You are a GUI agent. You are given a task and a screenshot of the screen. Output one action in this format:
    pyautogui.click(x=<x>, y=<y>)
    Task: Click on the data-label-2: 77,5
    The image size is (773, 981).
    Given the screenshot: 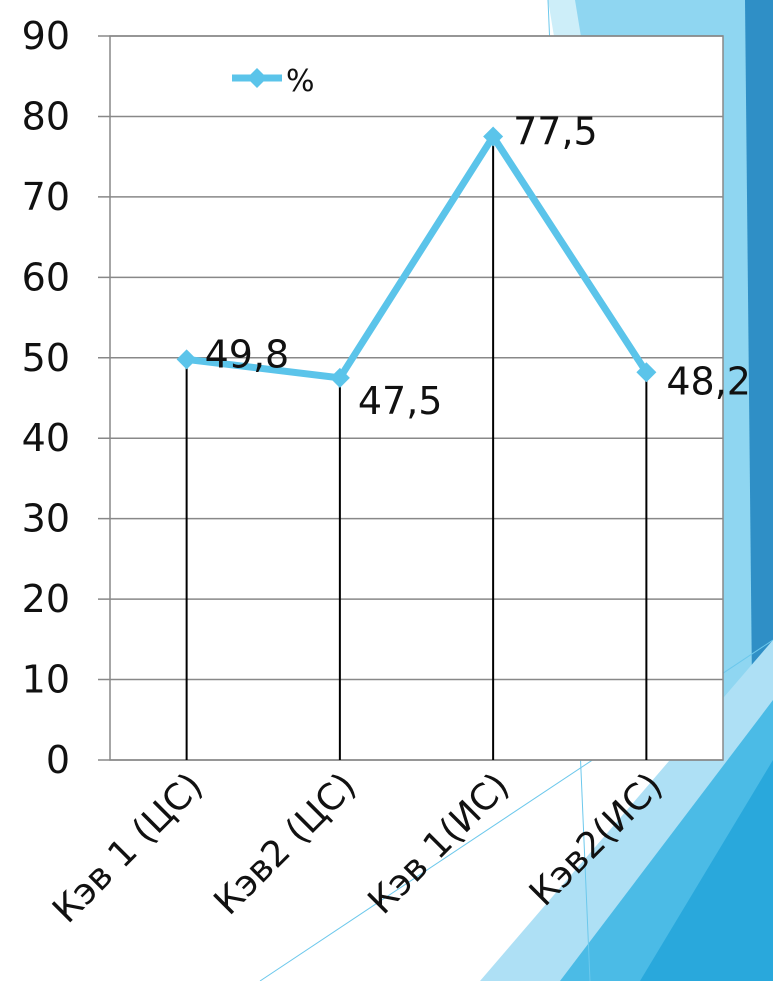 What is the action you would take?
    pyautogui.click(x=555, y=132)
    